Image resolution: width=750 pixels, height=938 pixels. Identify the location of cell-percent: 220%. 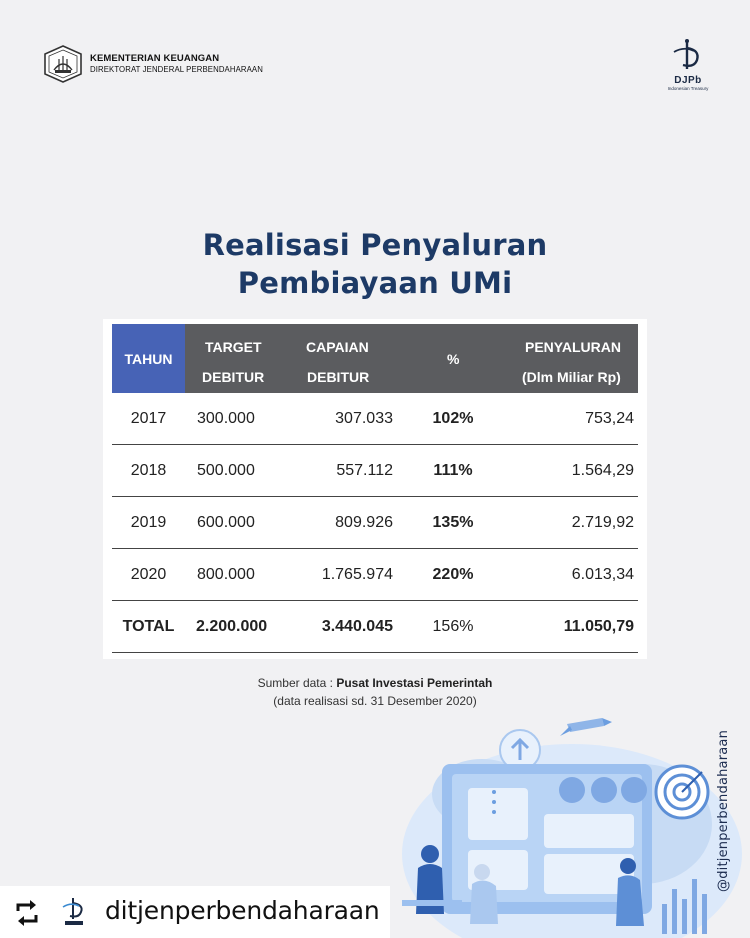
(453, 574).